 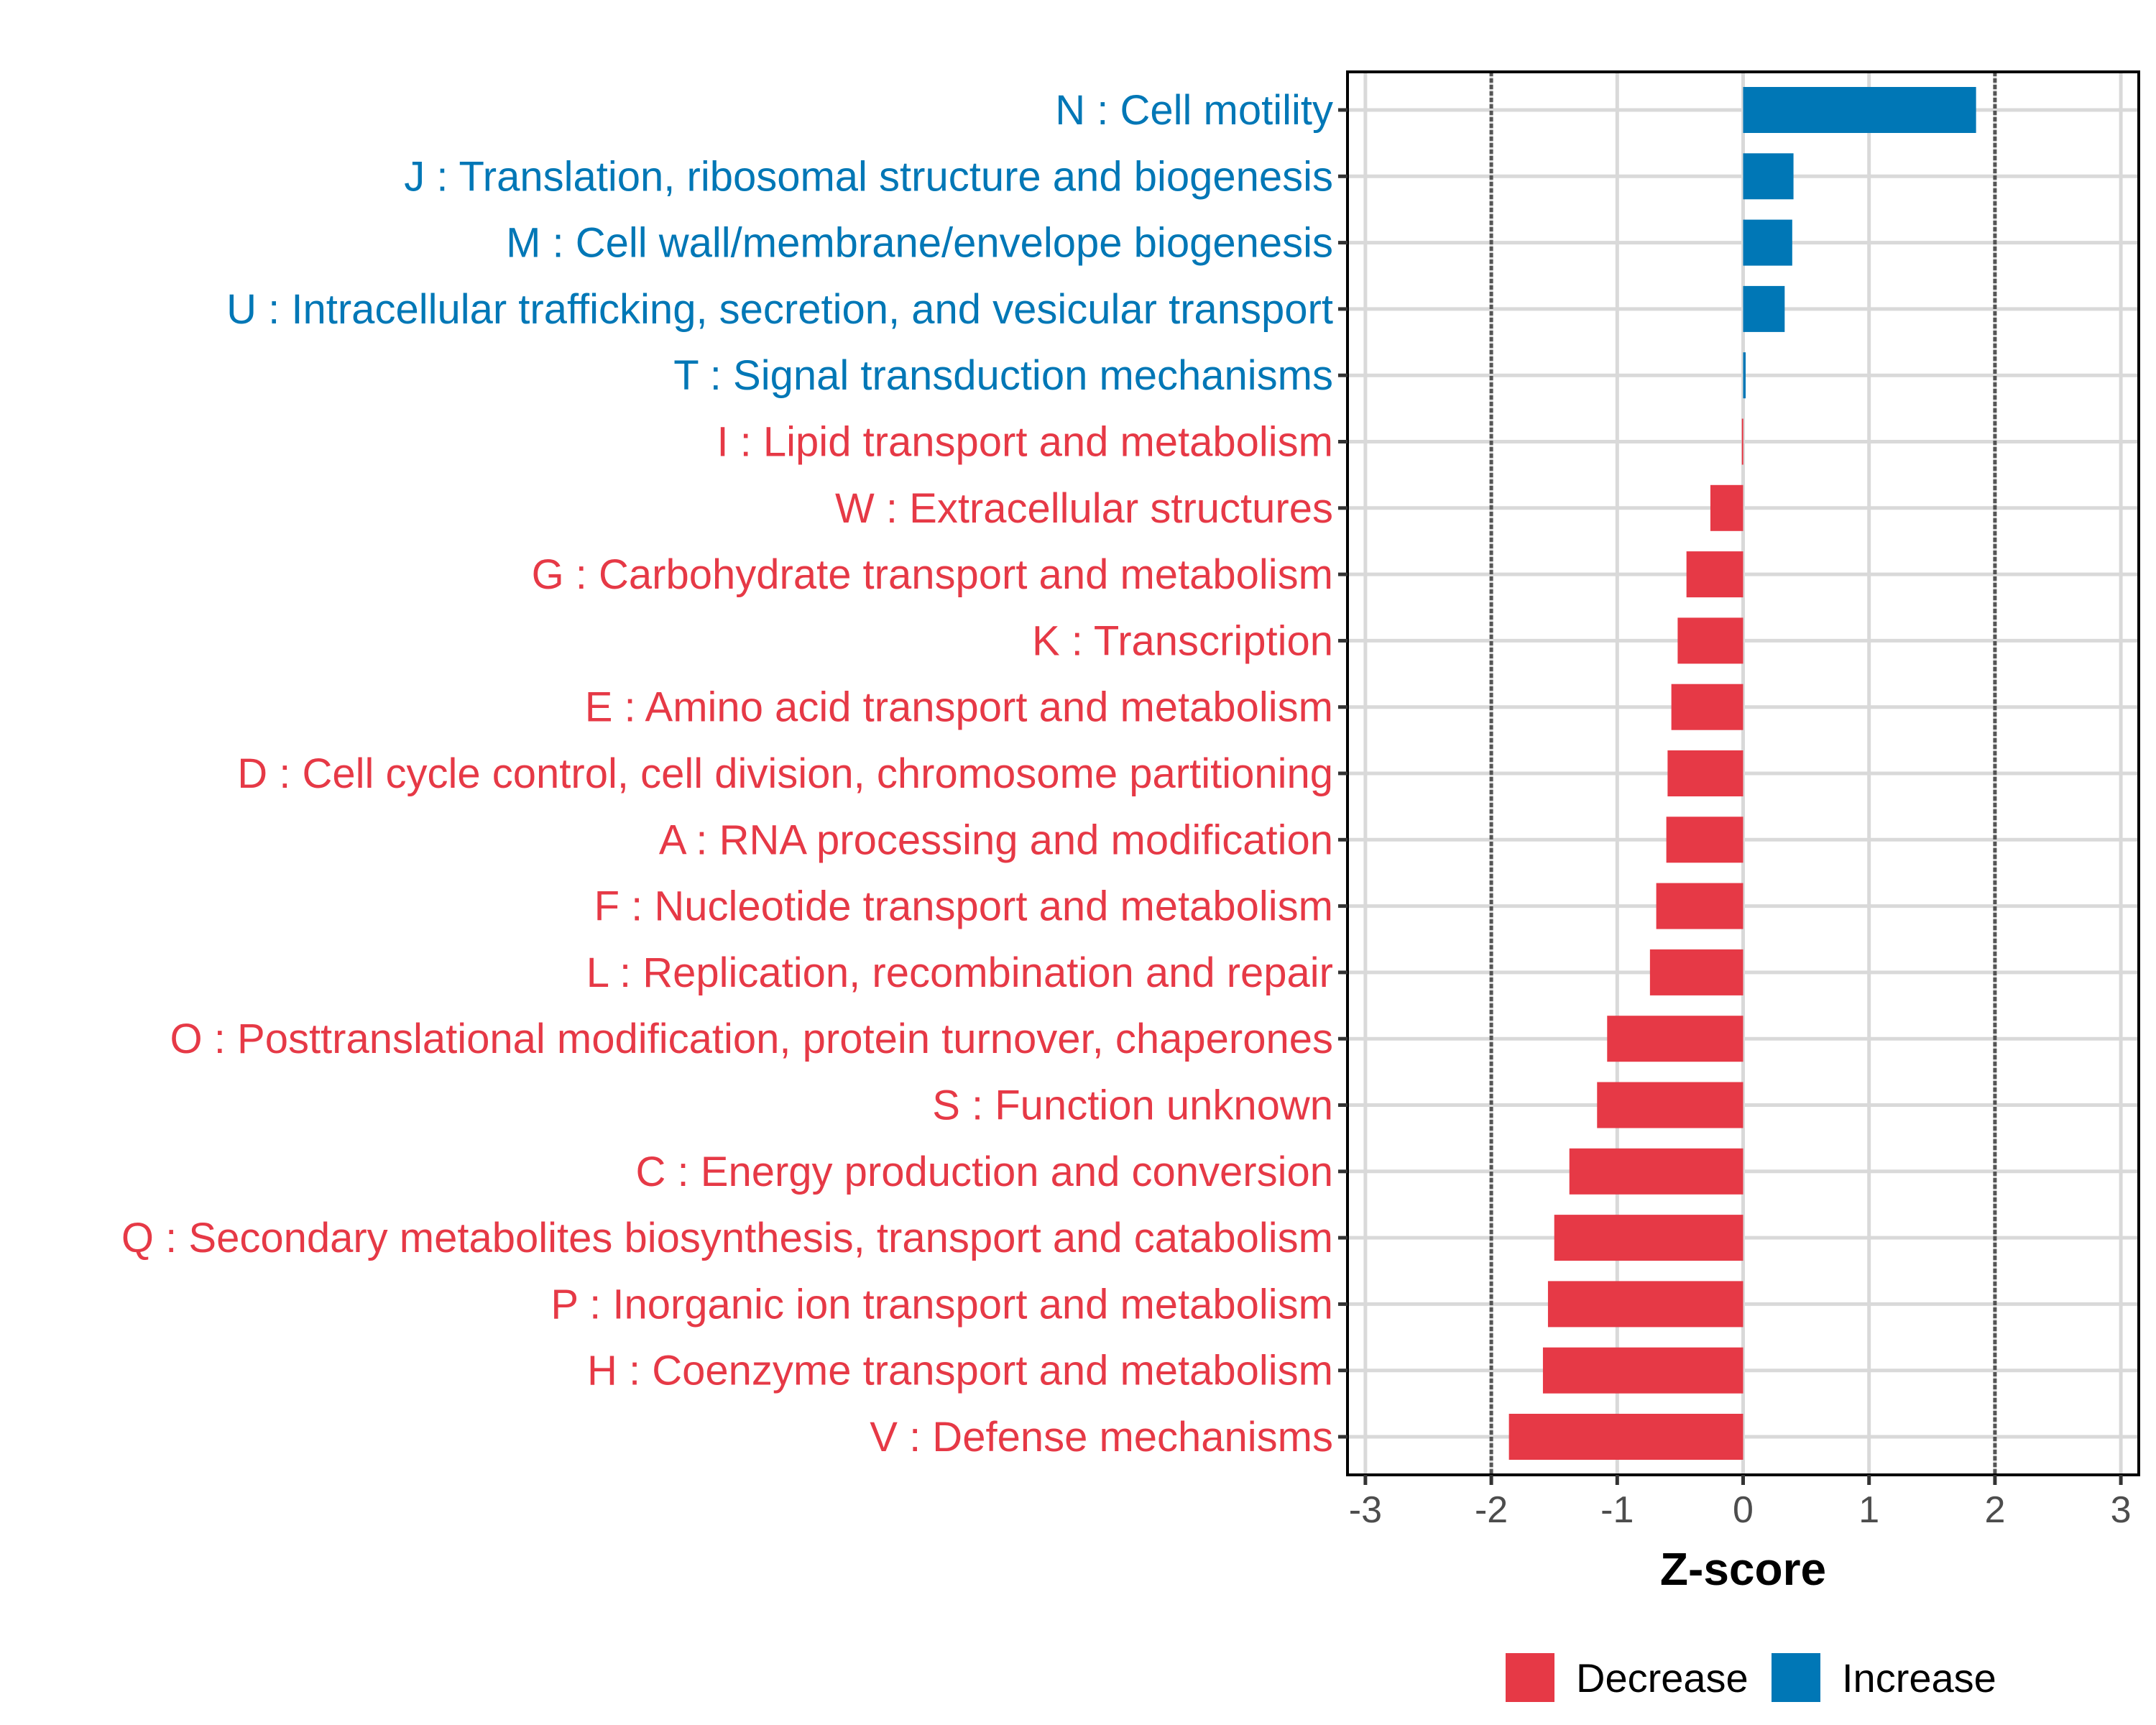 What do you see at coordinates (1084, 508) in the screenshot?
I see `y-tick-label: W : Extracellular structures` at bounding box center [1084, 508].